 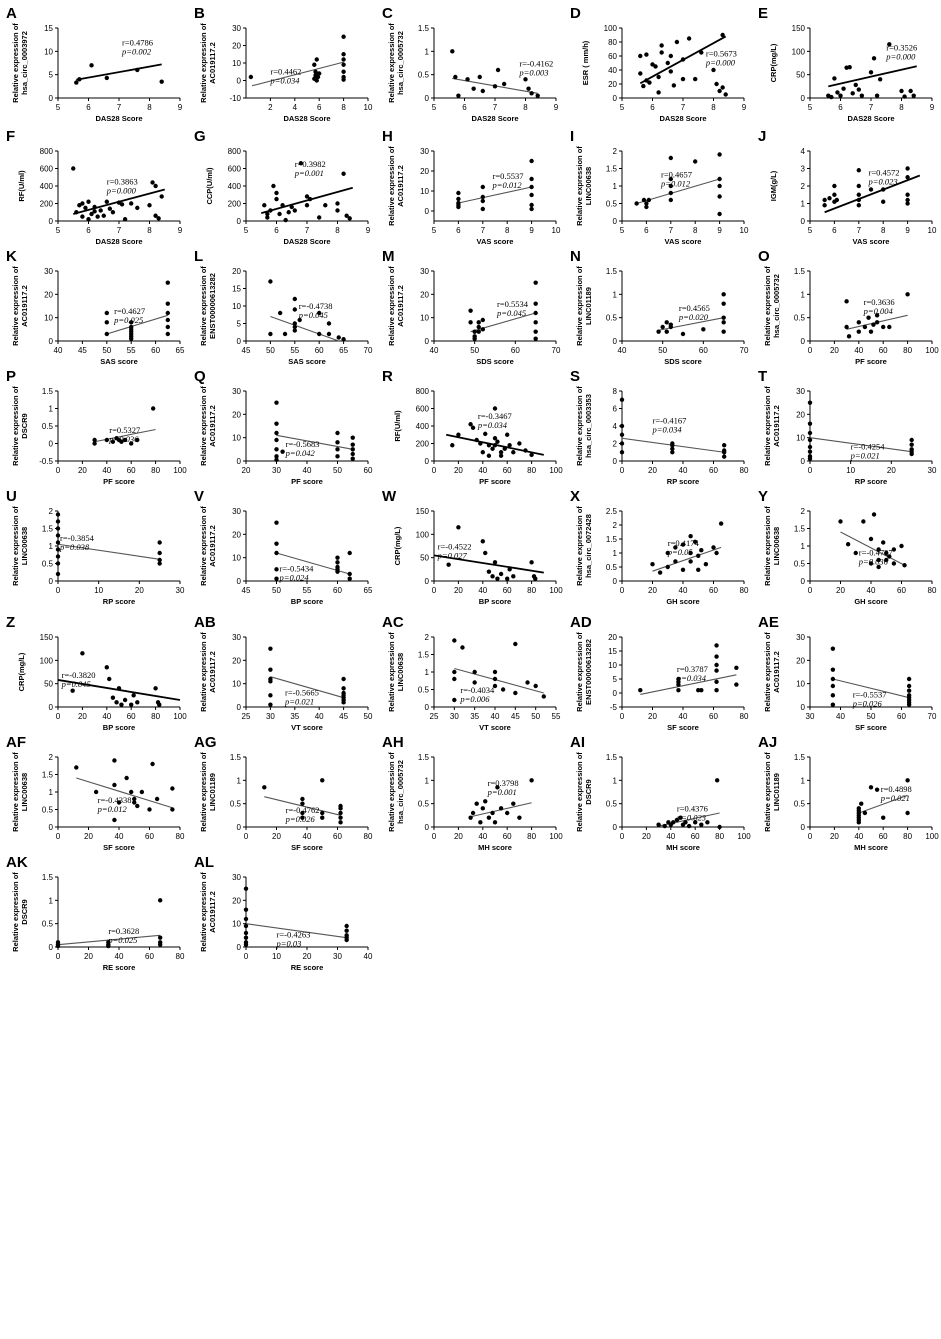 What do you see at coordinates (239, 780) in the screenshot?
I see `y-tick-label: 1` at bounding box center [239, 780].